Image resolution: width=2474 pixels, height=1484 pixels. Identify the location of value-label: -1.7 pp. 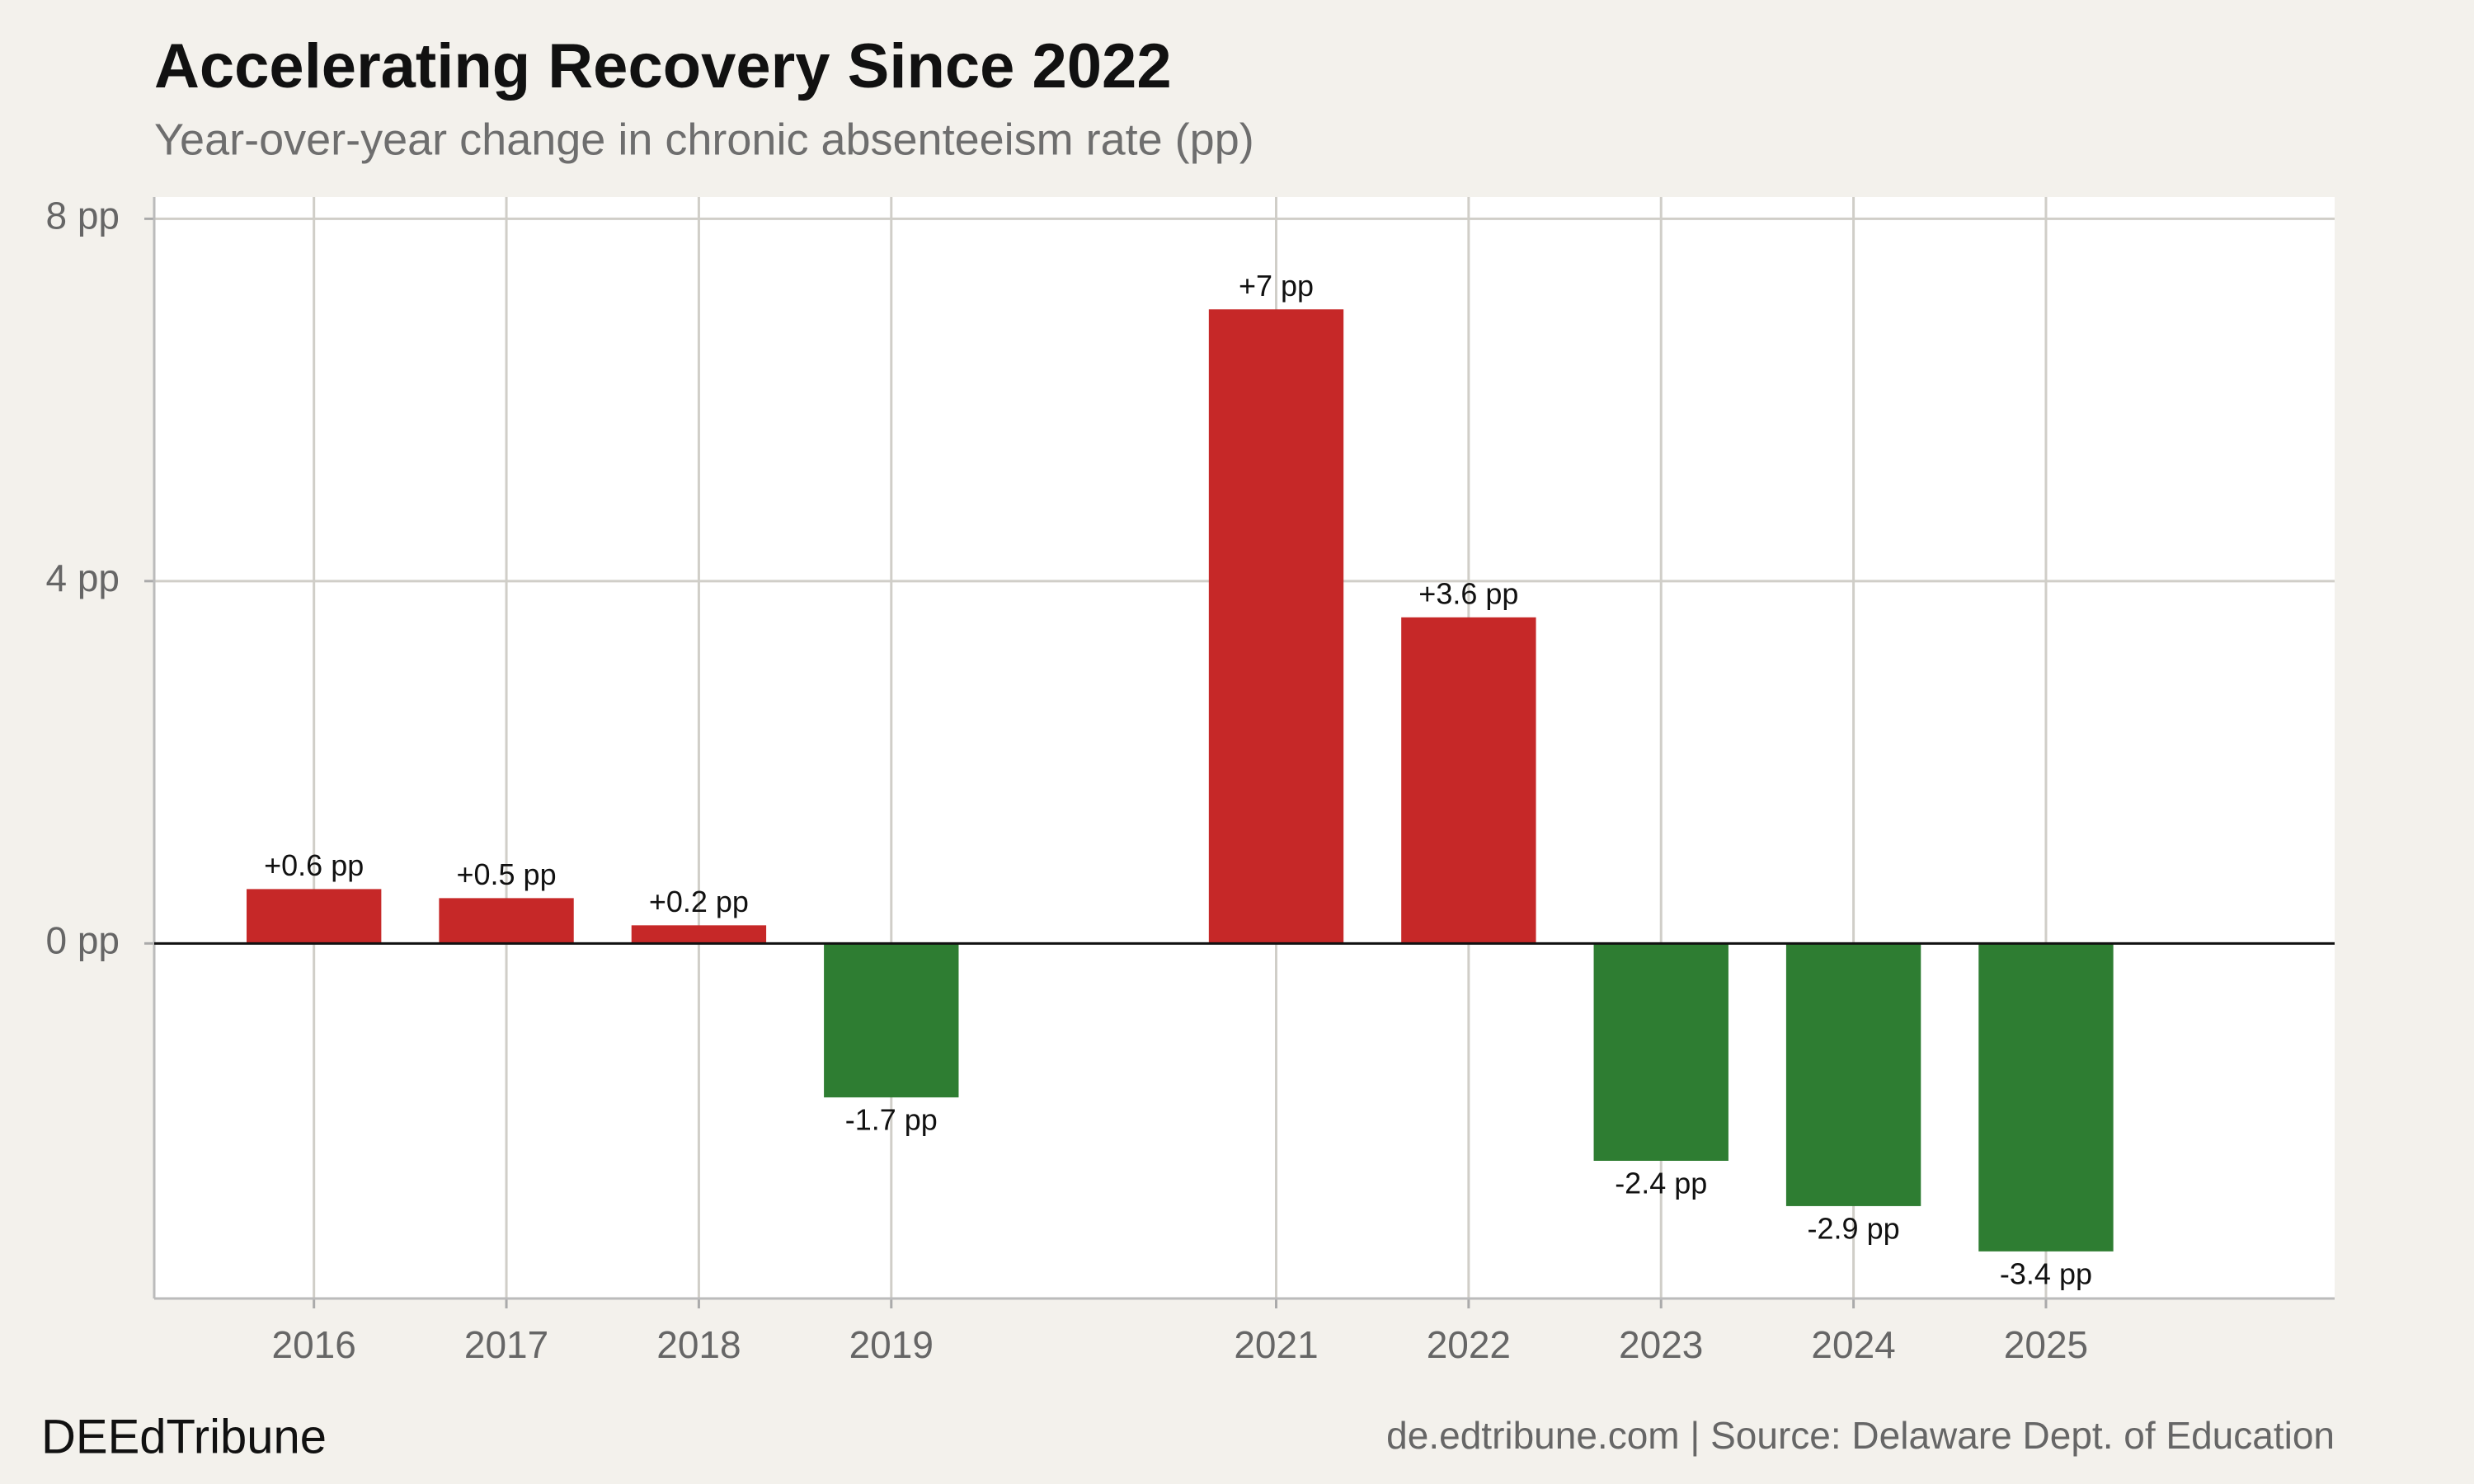
(891, 1120).